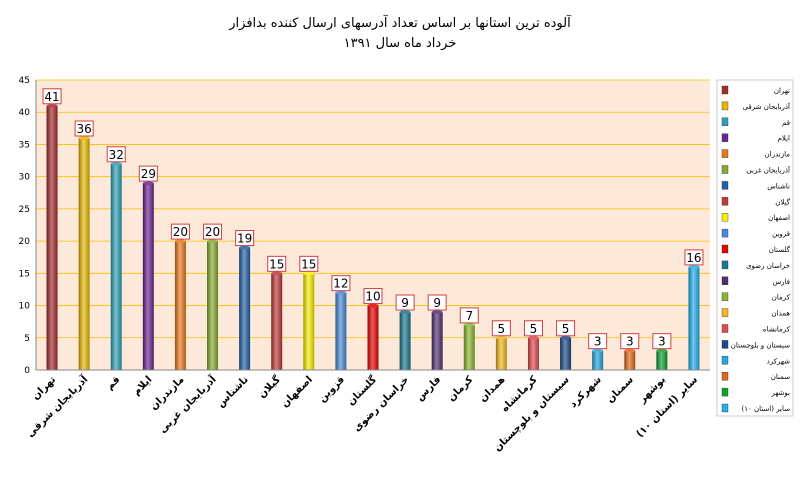 This screenshot has height=485, width=800. I want to click on x-tick-label: کرمان, so click(460, 388).